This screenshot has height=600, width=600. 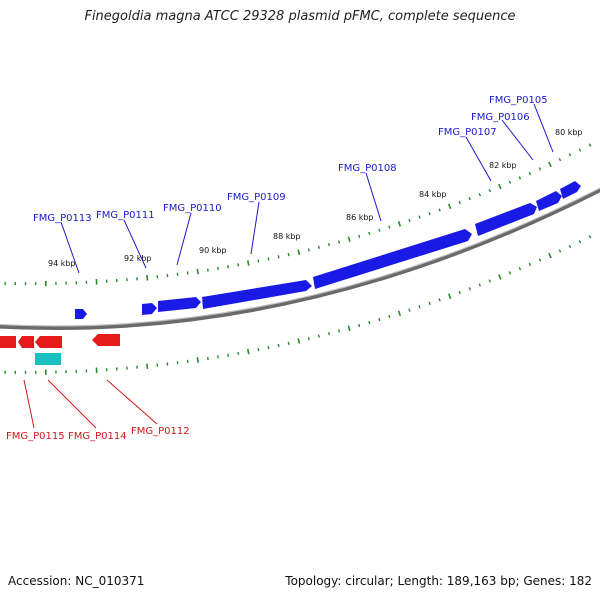 What do you see at coordinates (256, 197) in the screenshot?
I see `label-fmg-p0109: FMG_P0109` at bounding box center [256, 197].